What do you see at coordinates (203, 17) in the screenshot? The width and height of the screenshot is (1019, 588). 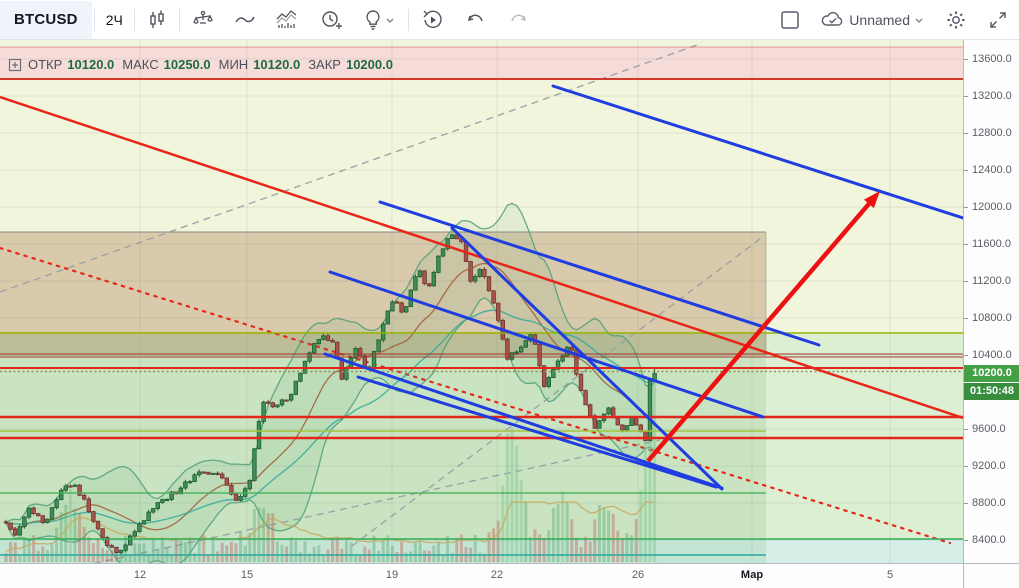 I see `compare-icon` at bounding box center [203, 17].